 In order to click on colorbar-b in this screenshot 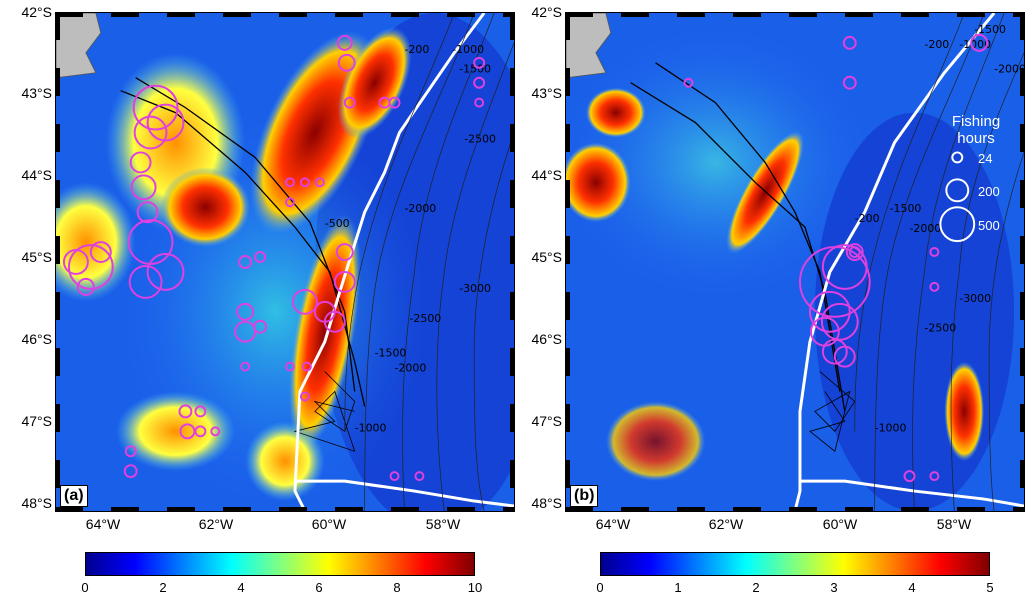, I will do `click(795, 564)`.